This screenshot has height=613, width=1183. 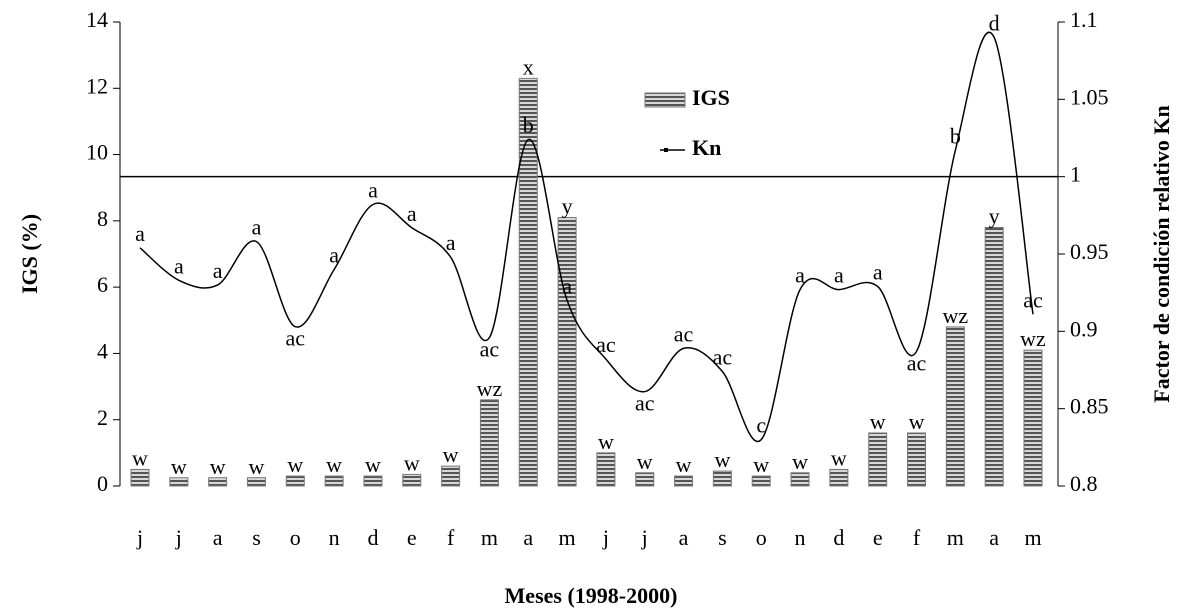 I want to click on x-axis-title: Meses (1998-2000), so click(x=591, y=595).